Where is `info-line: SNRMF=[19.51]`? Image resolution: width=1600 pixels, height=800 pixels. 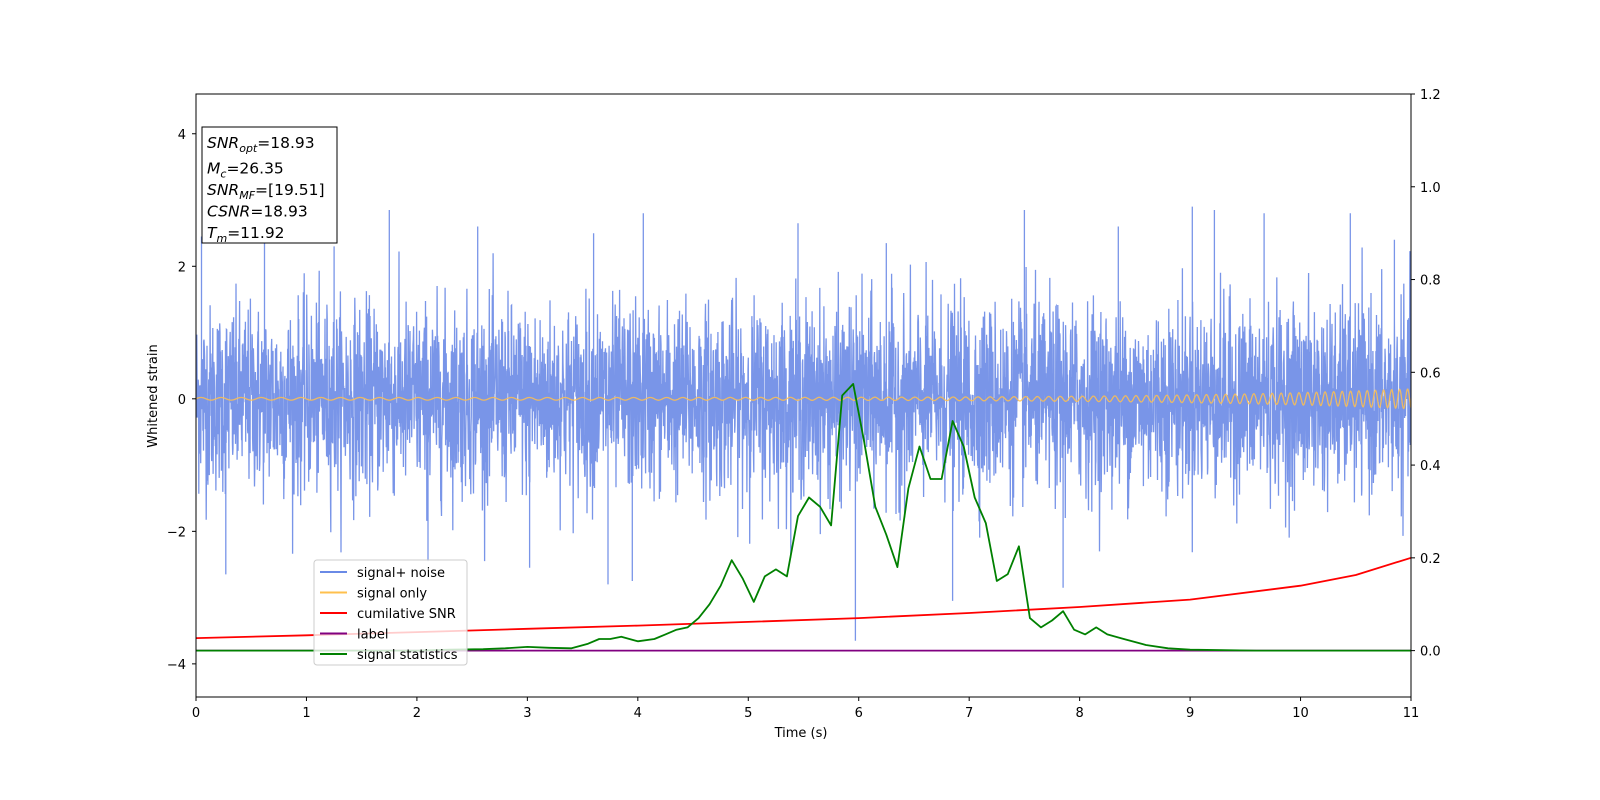
info-line: SNRMF=[19.51] is located at coordinates (266, 191).